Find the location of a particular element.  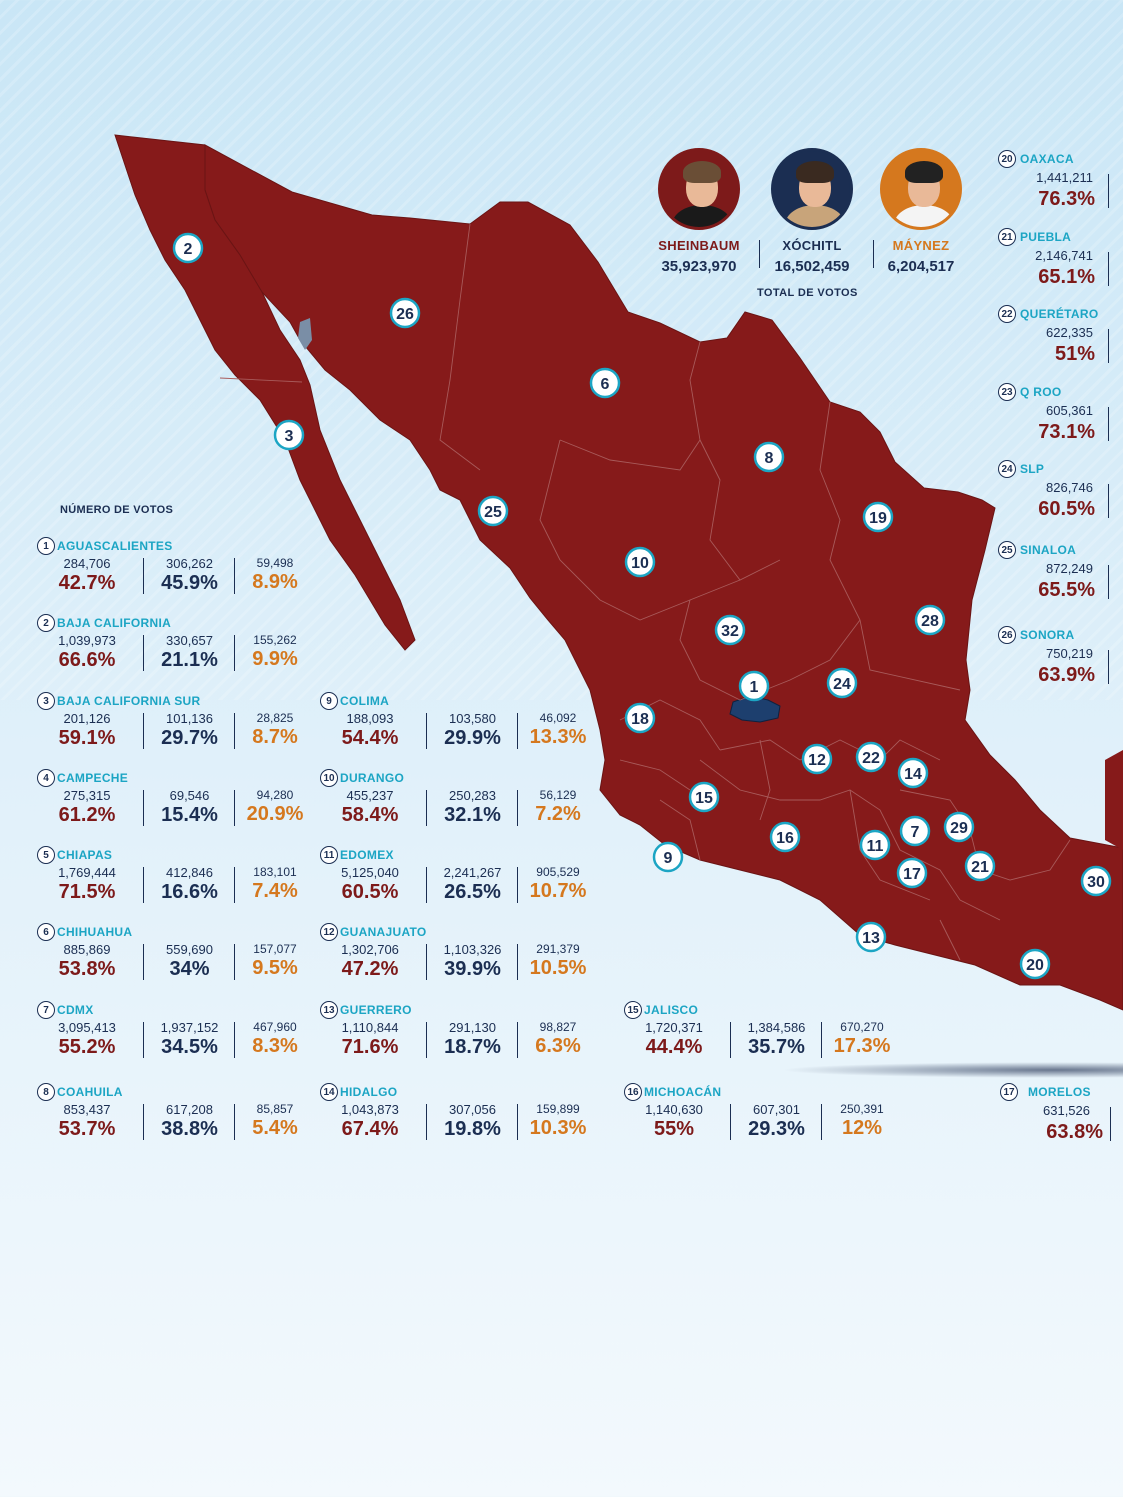

state-header: 2 BAJA CALIFORNIA is located at coordinates (104, 623).